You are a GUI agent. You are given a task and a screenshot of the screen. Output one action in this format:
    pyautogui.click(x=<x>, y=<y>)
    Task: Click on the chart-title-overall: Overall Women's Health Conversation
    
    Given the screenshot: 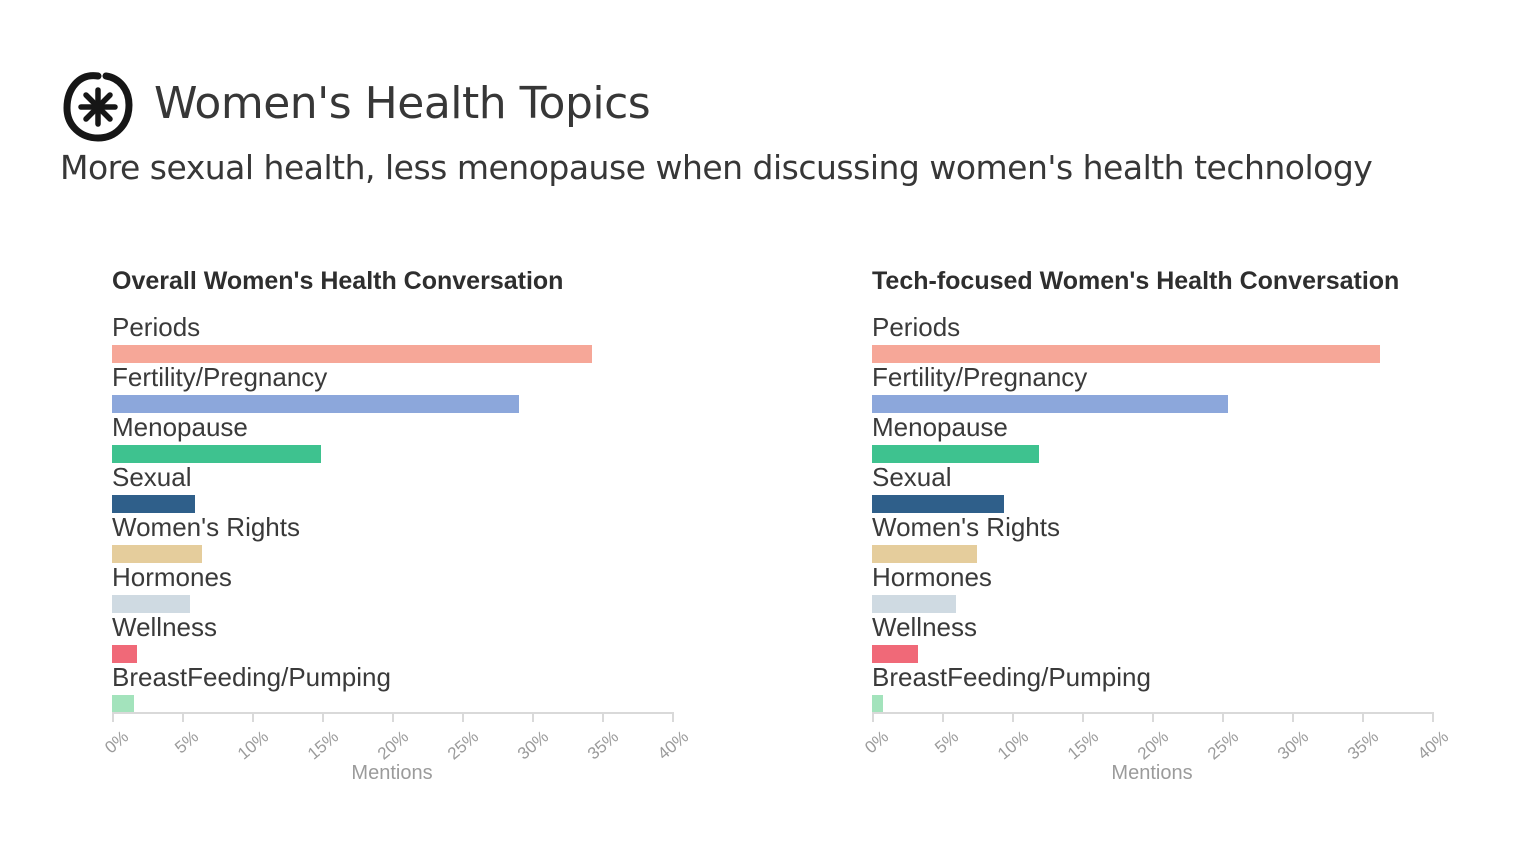 What is the action you would take?
    pyautogui.click(x=338, y=281)
    